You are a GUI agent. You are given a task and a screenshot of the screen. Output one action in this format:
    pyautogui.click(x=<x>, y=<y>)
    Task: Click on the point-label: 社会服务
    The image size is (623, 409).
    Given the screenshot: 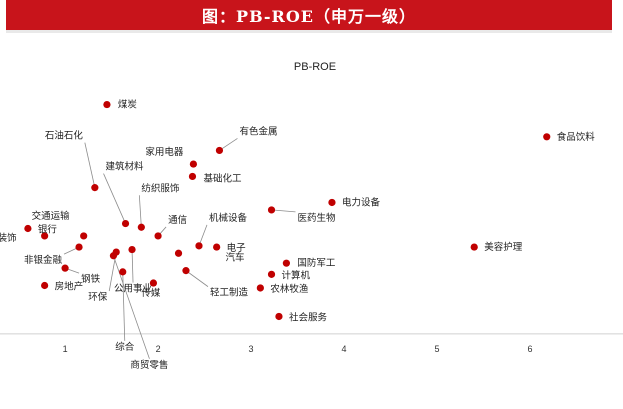 What is the action you would take?
    pyautogui.click(x=308, y=317)
    